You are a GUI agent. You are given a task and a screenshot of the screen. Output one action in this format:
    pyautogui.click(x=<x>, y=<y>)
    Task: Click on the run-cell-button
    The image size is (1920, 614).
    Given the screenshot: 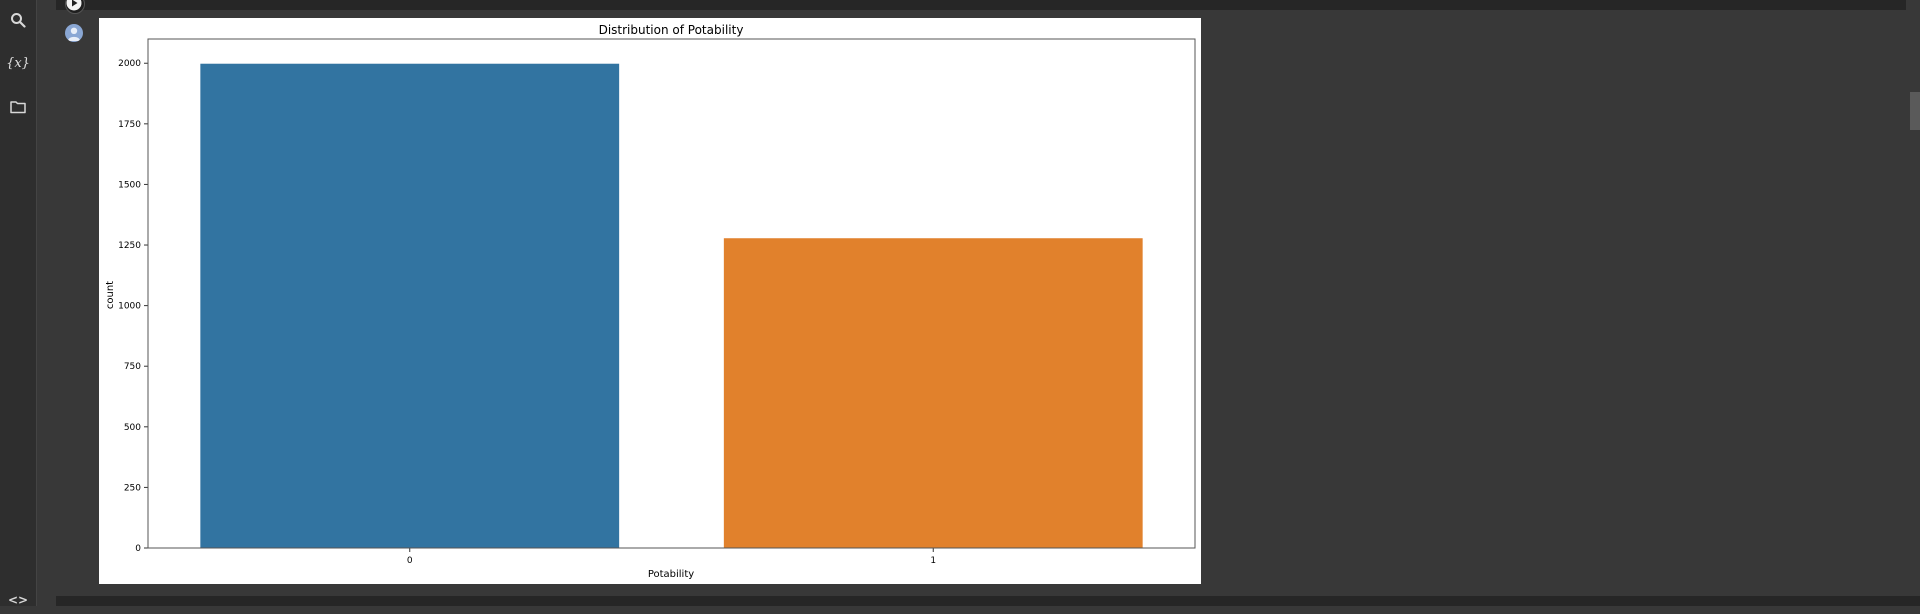 What is the action you would take?
    pyautogui.click(x=75, y=7)
    